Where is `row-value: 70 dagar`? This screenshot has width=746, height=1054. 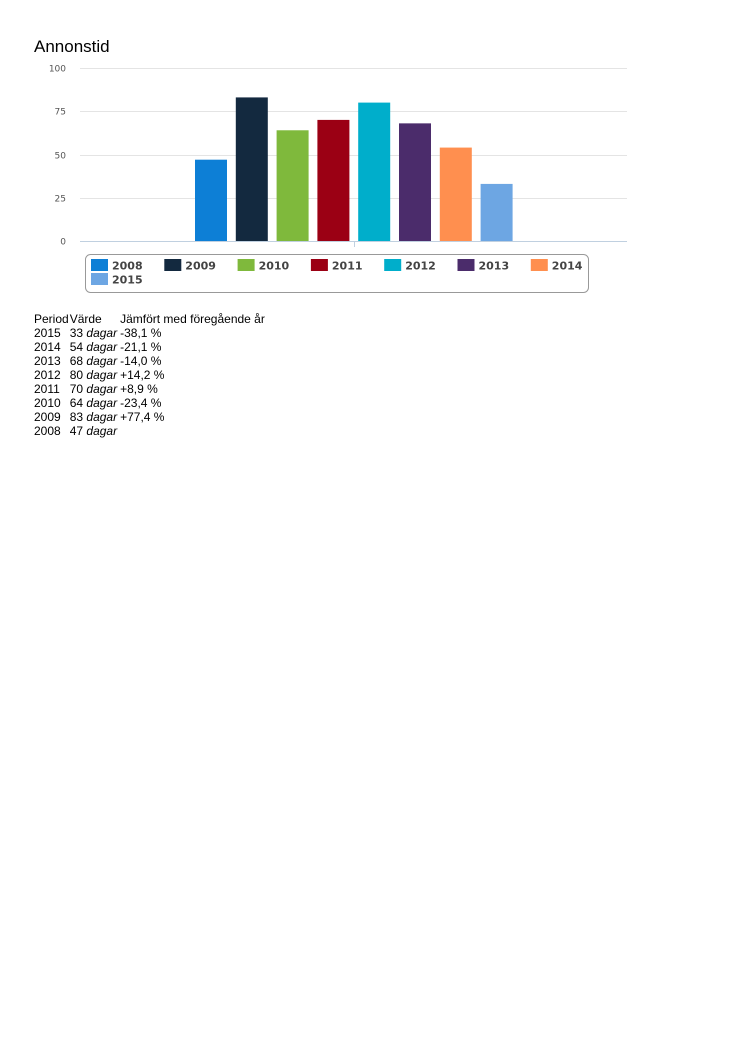
row-value: 70 dagar is located at coordinates (95, 389).